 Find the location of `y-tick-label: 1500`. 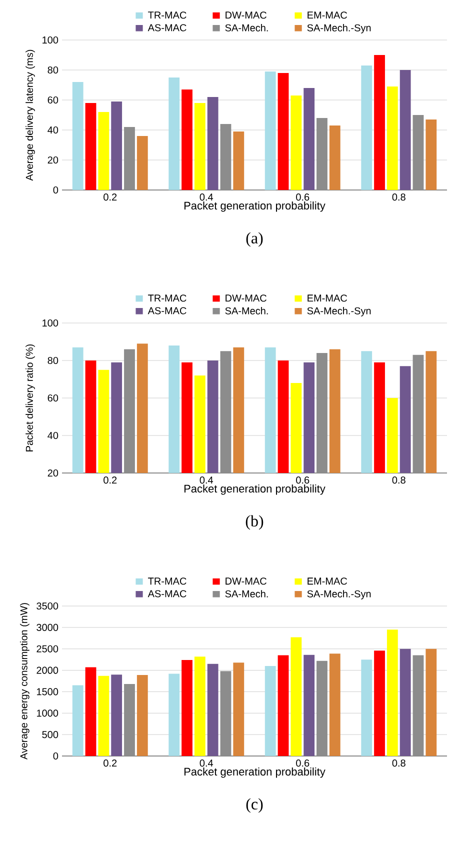

y-tick-label: 1500 is located at coordinates (47, 692).